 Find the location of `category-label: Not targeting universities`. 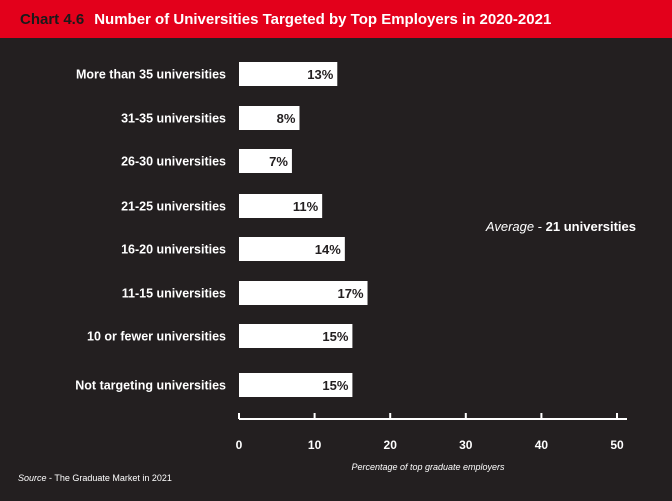

category-label: Not targeting universities is located at coordinates (150, 386).